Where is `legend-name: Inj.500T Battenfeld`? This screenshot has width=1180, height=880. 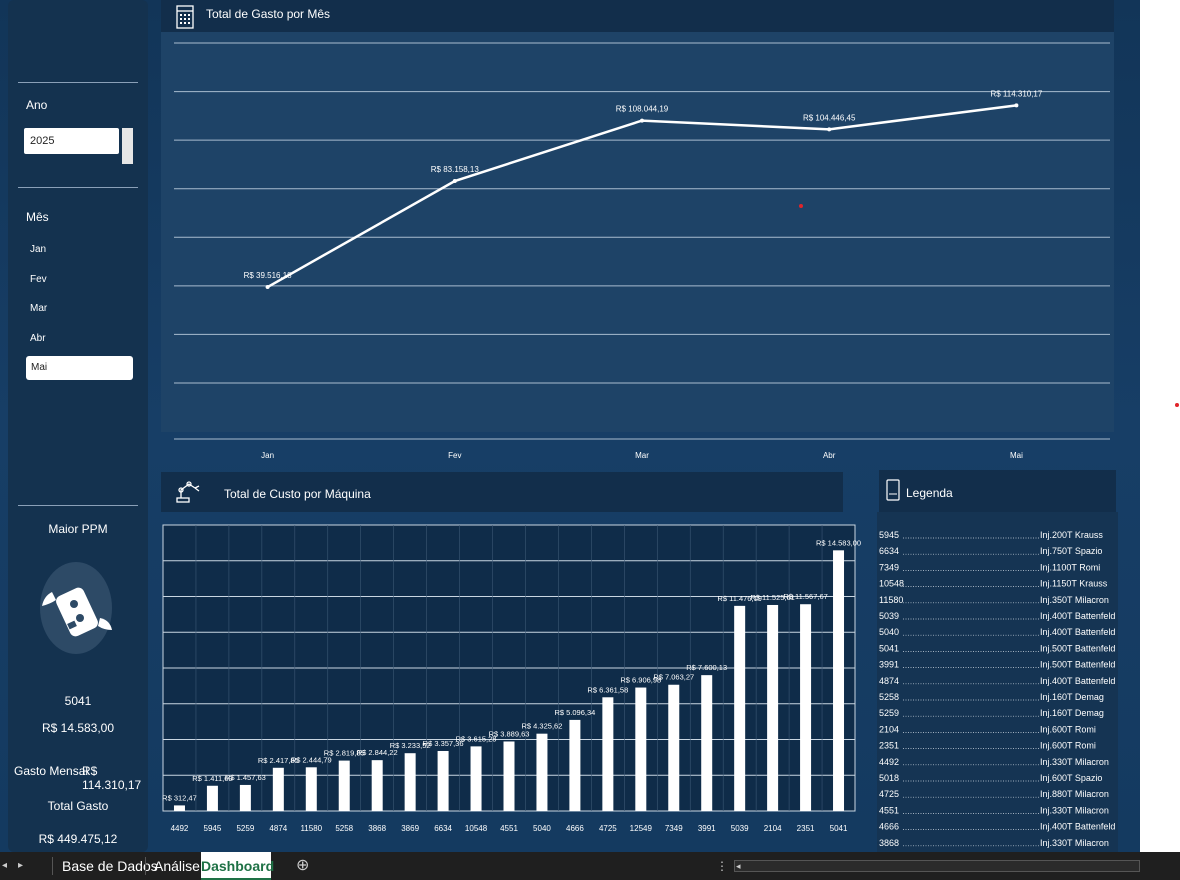 legend-name: Inj.500T Battenfeld is located at coordinates (1077, 665).